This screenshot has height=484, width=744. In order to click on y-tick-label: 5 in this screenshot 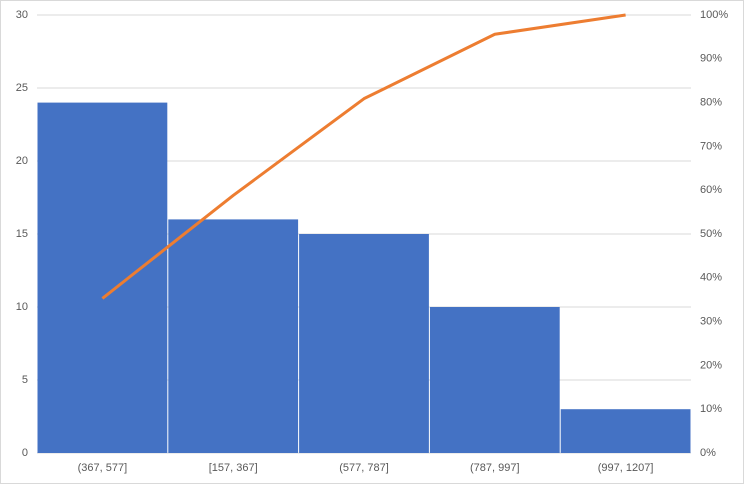, I will do `click(25, 380)`.